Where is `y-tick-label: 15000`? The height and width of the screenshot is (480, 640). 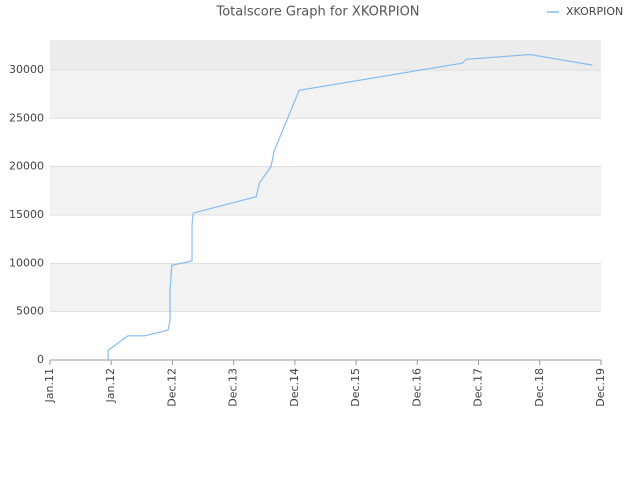 y-tick-label: 15000 is located at coordinates (26, 214).